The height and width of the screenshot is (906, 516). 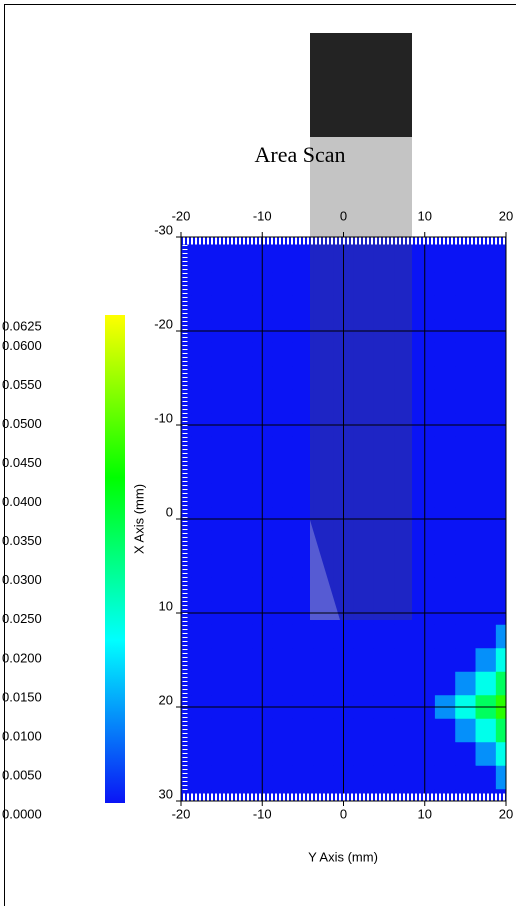 I want to click on chart-title: Area Scan, so click(x=299, y=154).